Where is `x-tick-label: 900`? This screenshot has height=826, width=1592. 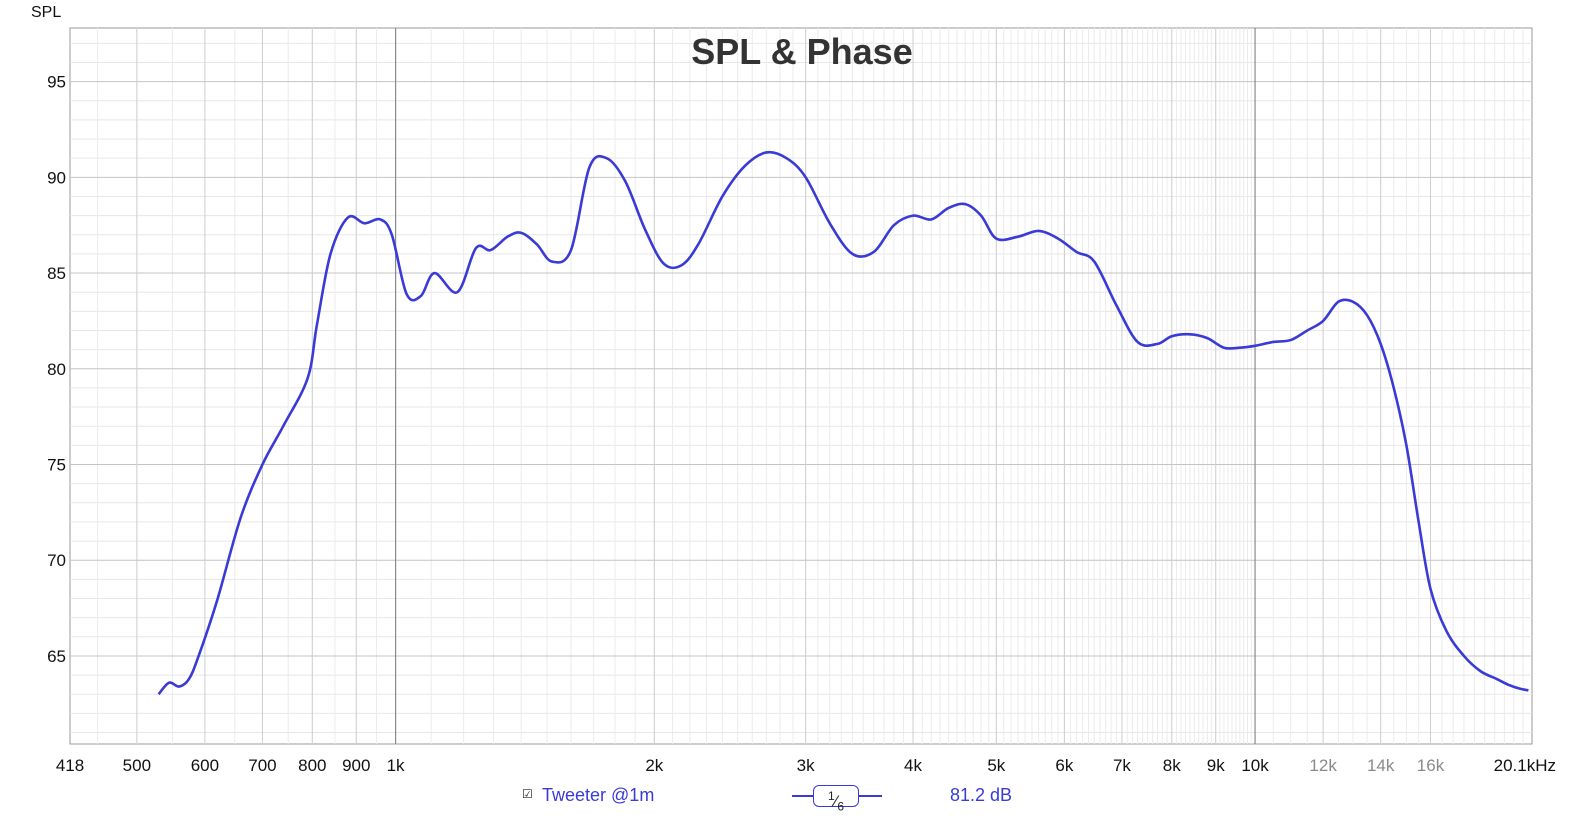
x-tick-label: 900 is located at coordinates (356, 765).